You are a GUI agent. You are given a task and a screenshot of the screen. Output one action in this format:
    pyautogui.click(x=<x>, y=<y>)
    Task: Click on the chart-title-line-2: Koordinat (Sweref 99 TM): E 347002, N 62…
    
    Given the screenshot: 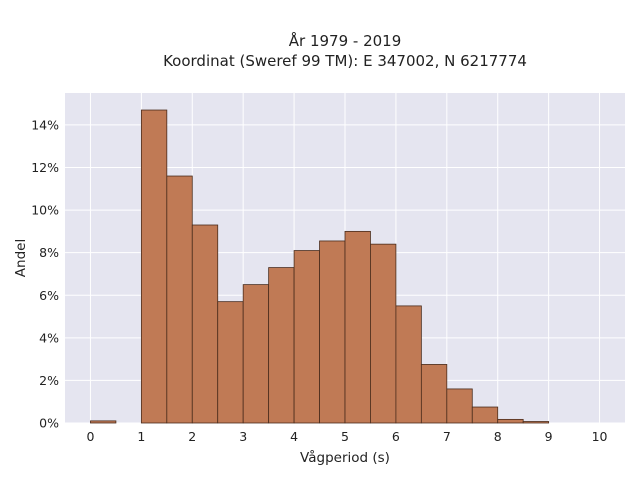 What is the action you would take?
    pyautogui.click(x=345, y=61)
    